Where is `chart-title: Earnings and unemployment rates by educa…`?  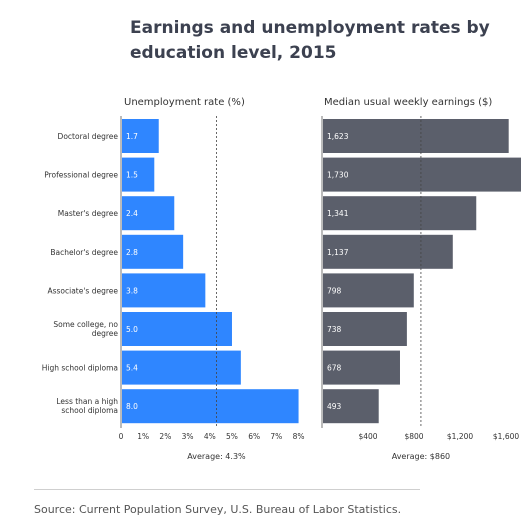
chart-title: Earnings and unemployment rates by educa… is located at coordinates (310, 40).